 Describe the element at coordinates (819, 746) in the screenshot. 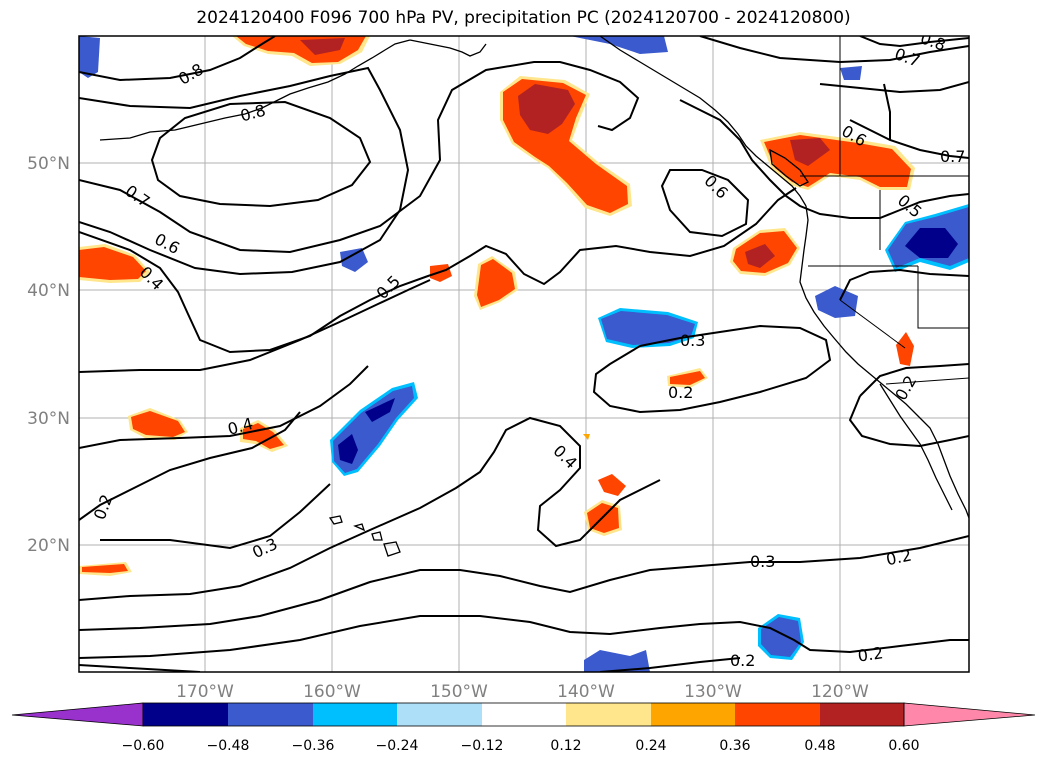

I see `colorbar-tick: 0.48` at that location.